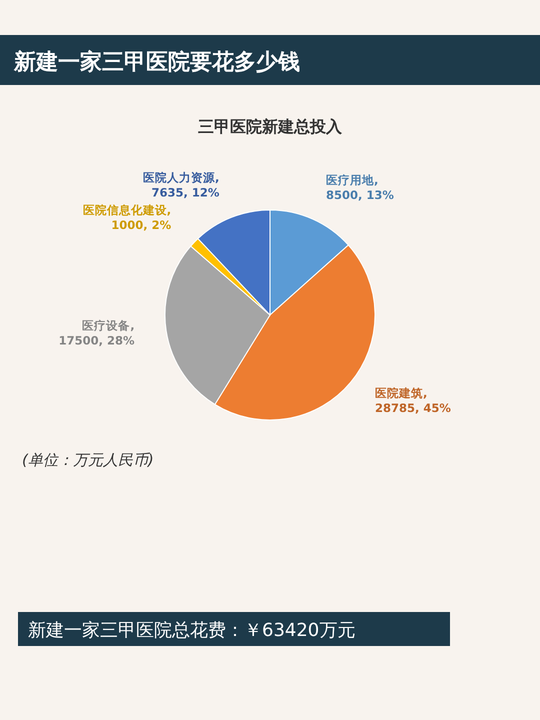  Describe the element at coordinates (270, 126) in the screenshot. I see `chart-subtitle: 三甲医院新建总投入` at that location.